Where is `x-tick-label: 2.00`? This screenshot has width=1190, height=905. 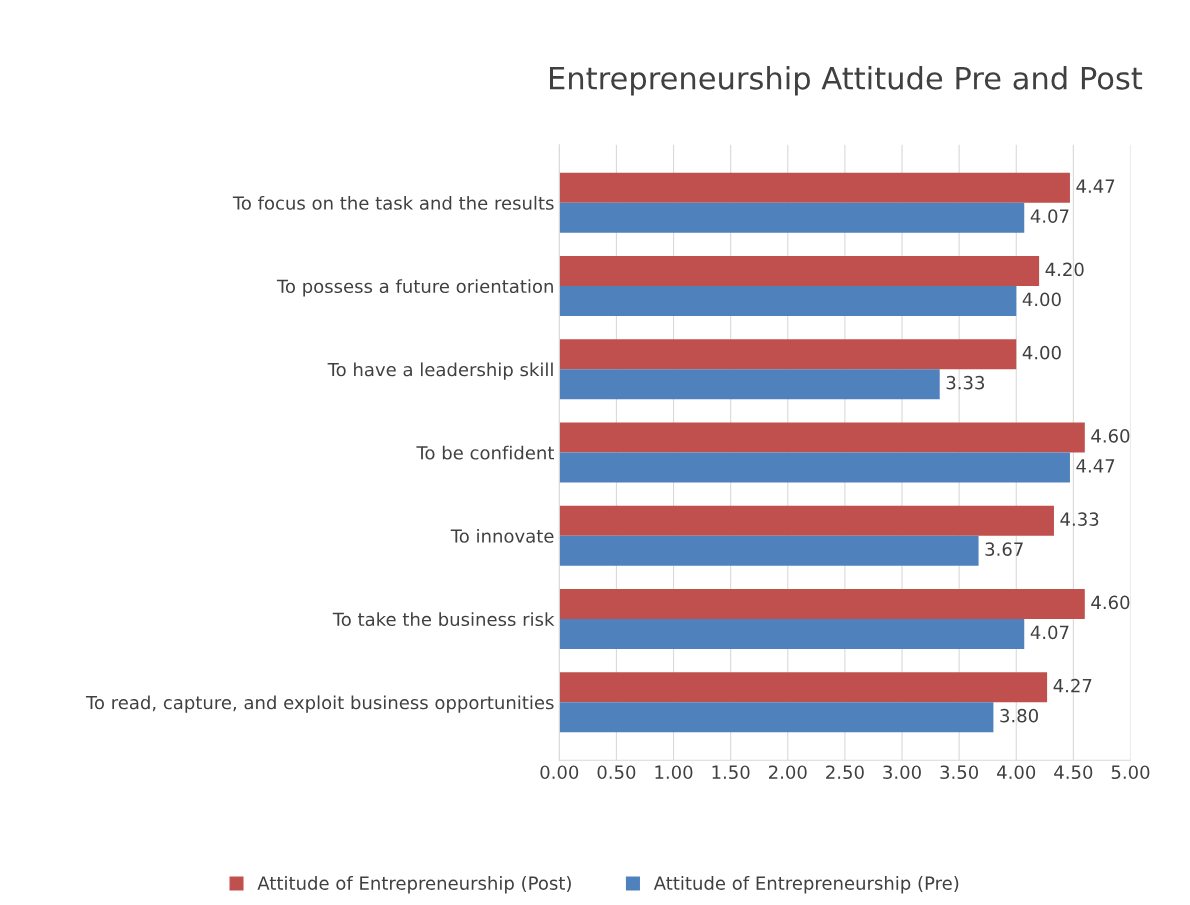 x-tick-label: 2.00 is located at coordinates (788, 772).